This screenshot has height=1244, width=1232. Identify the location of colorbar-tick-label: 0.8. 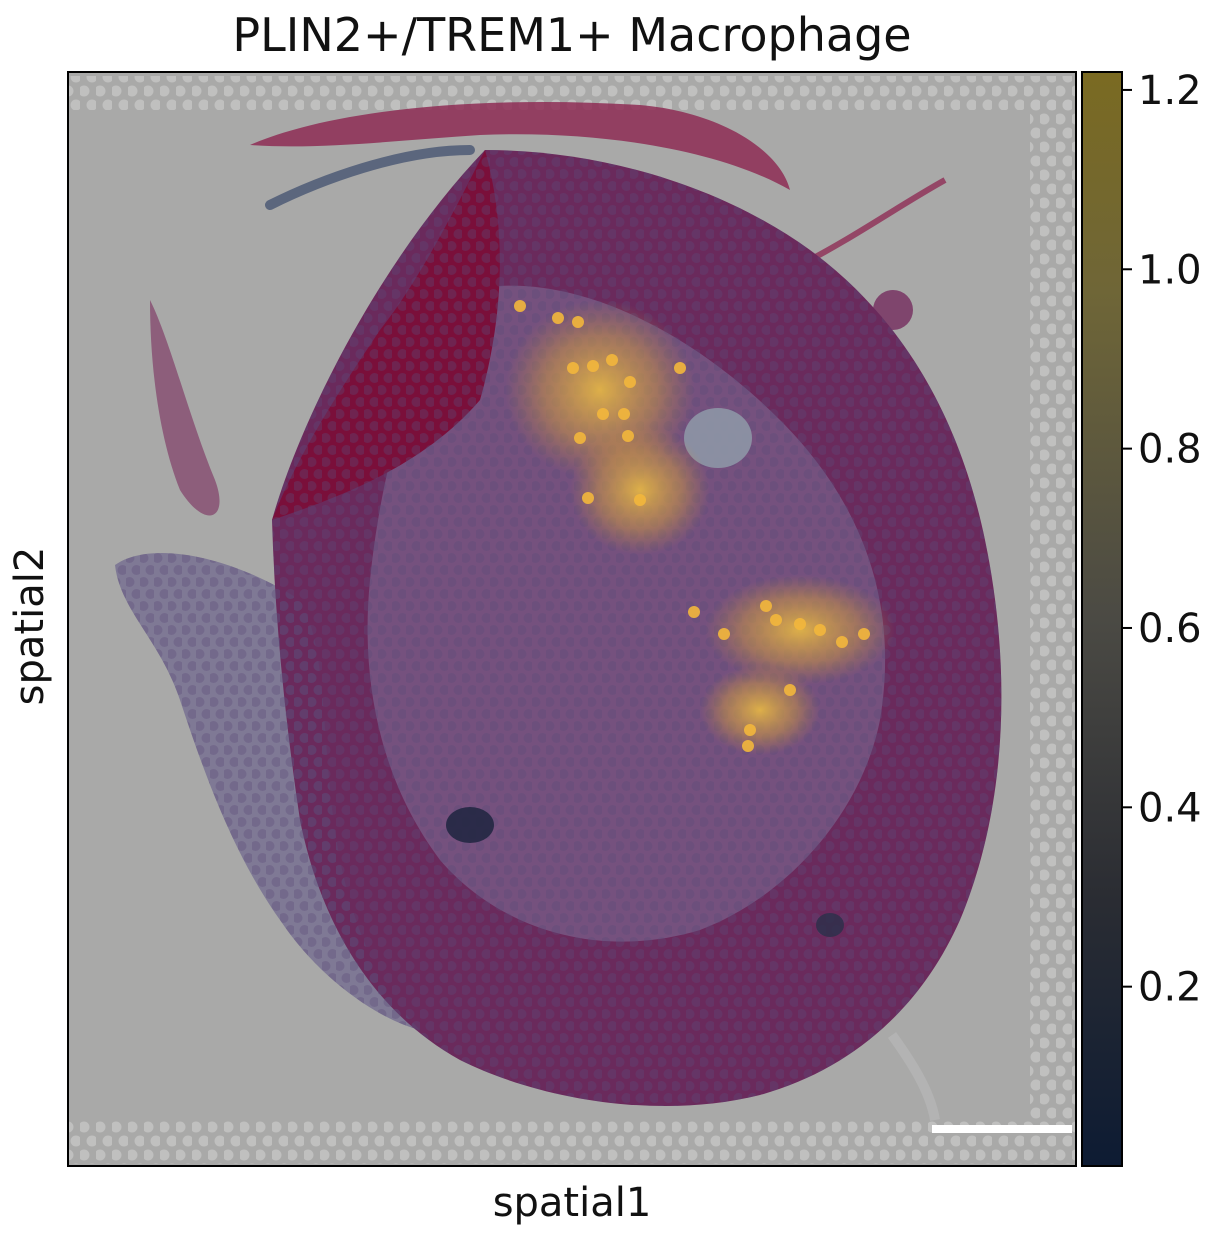
(1170, 450).